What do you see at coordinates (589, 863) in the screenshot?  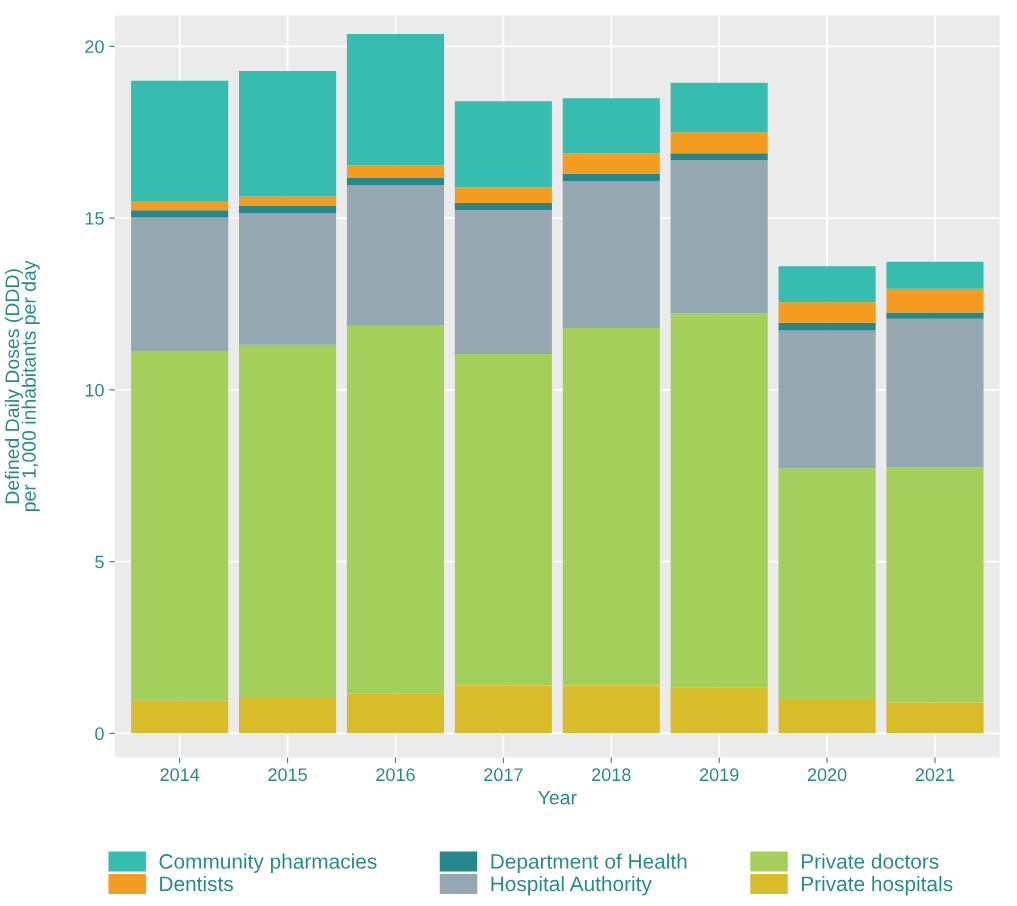 I see `legend-label: Department of Health` at bounding box center [589, 863].